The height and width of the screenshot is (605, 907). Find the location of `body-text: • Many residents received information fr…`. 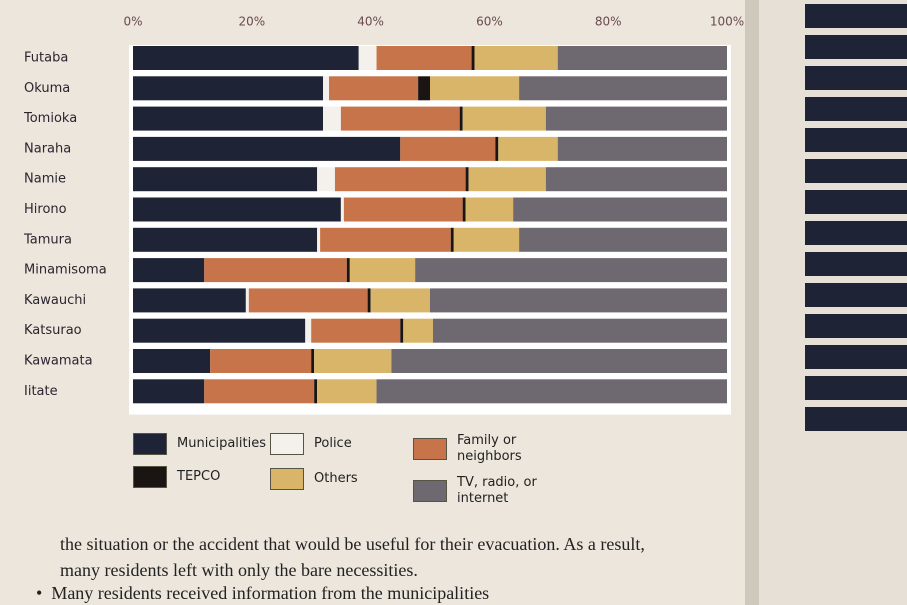

body-text: • Many residents received information fr… is located at coordinates (262, 593).